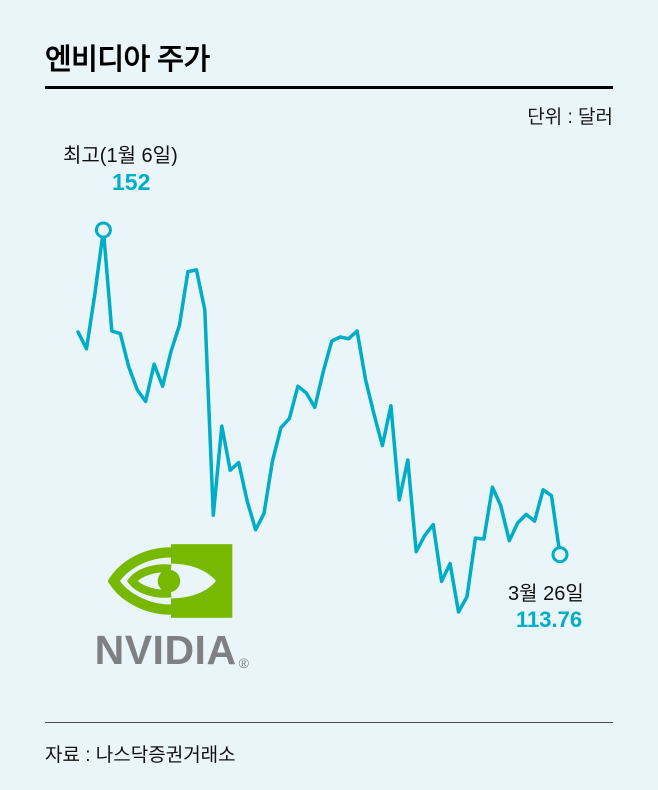  Describe the element at coordinates (170, 581) in the screenshot. I see `nvidia-eye-icon` at that location.